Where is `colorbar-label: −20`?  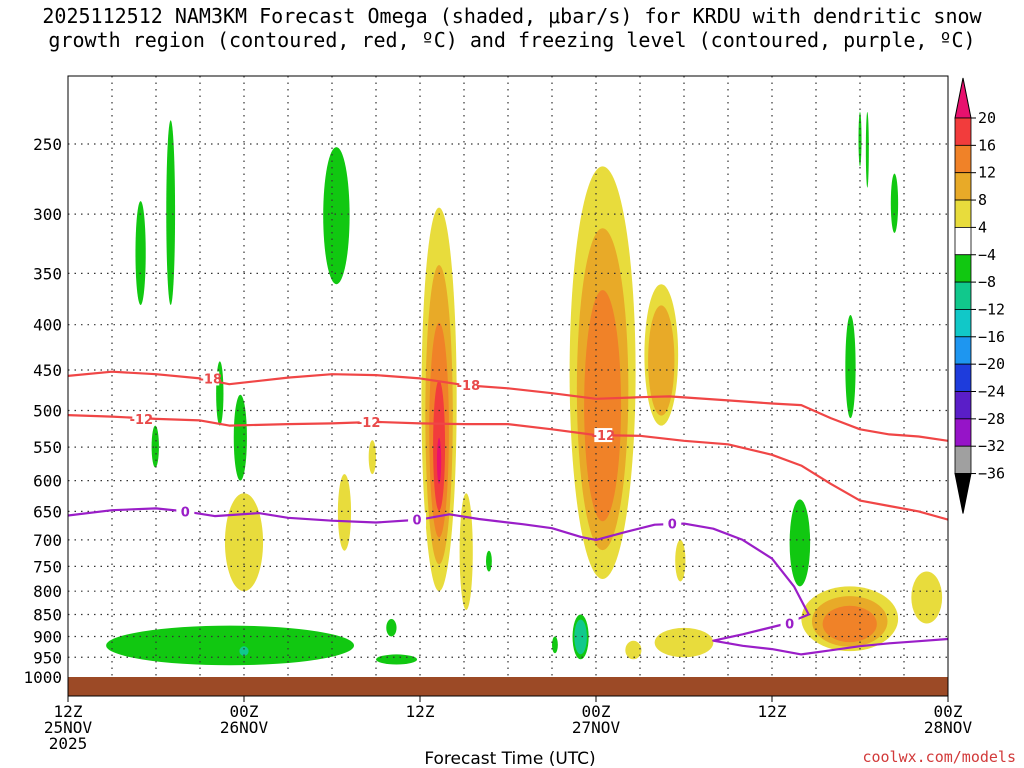 colorbar-label: −20 is located at coordinates (991, 364).